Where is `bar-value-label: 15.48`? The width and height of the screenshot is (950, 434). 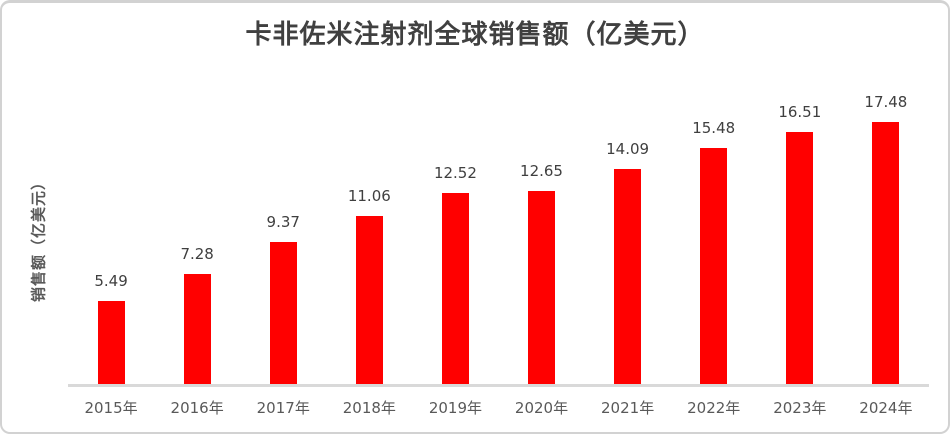
bar-value-label: 15.48 is located at coordinates (714, 128).